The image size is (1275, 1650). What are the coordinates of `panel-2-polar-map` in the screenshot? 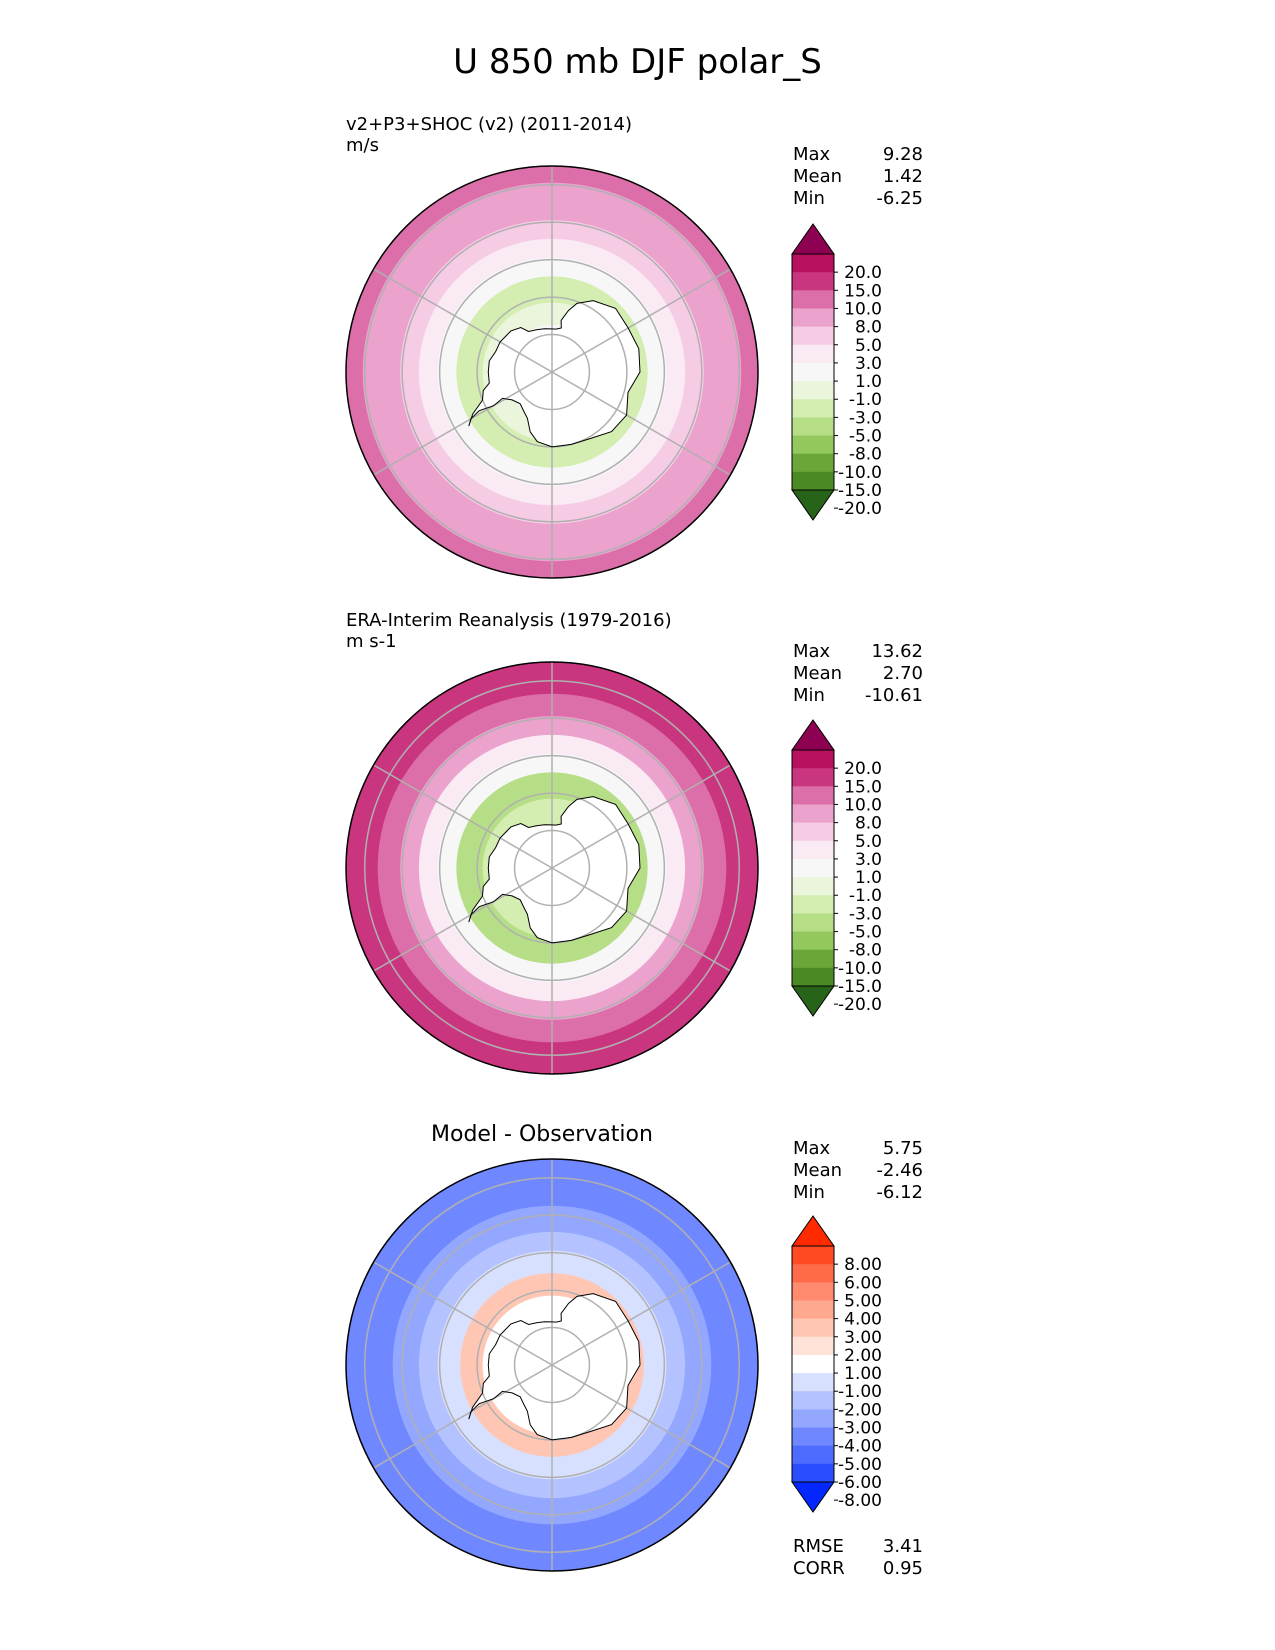 It's located at (552, 868).